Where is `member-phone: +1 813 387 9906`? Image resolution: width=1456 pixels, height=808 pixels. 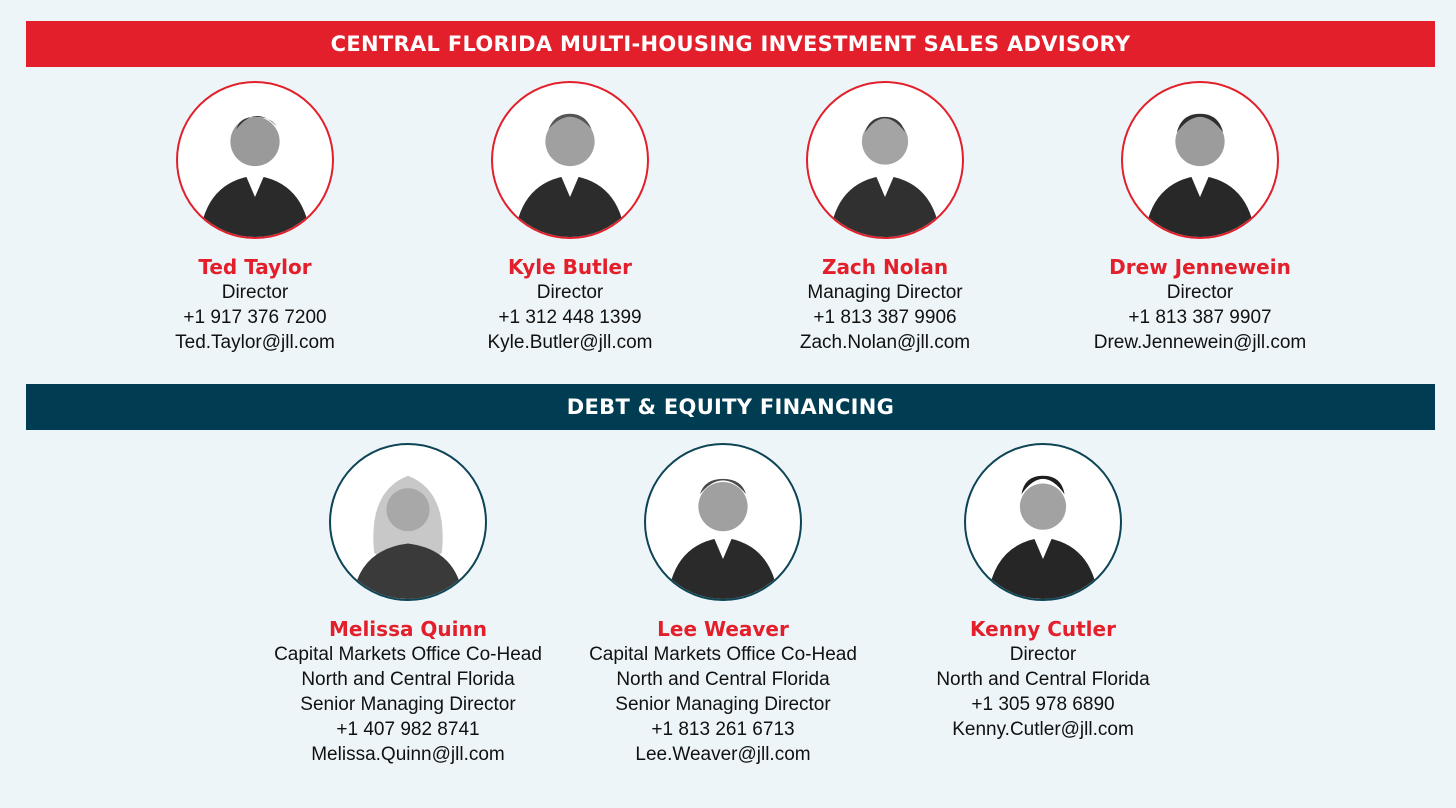
member-phone: +1 813 387 9906 is located at coordinates (885, 317).